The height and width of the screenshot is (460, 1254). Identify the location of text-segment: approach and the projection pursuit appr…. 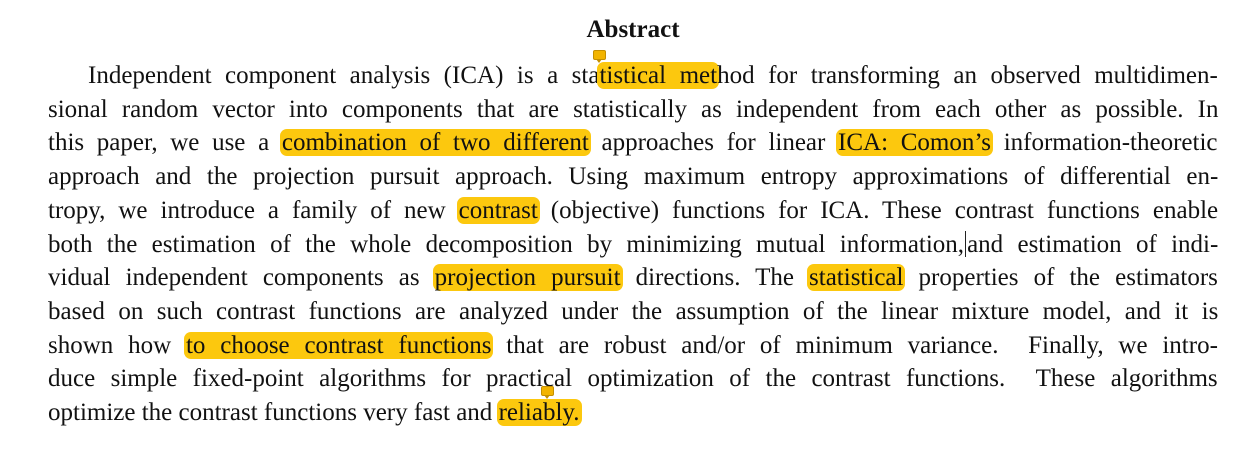
(633, 177).